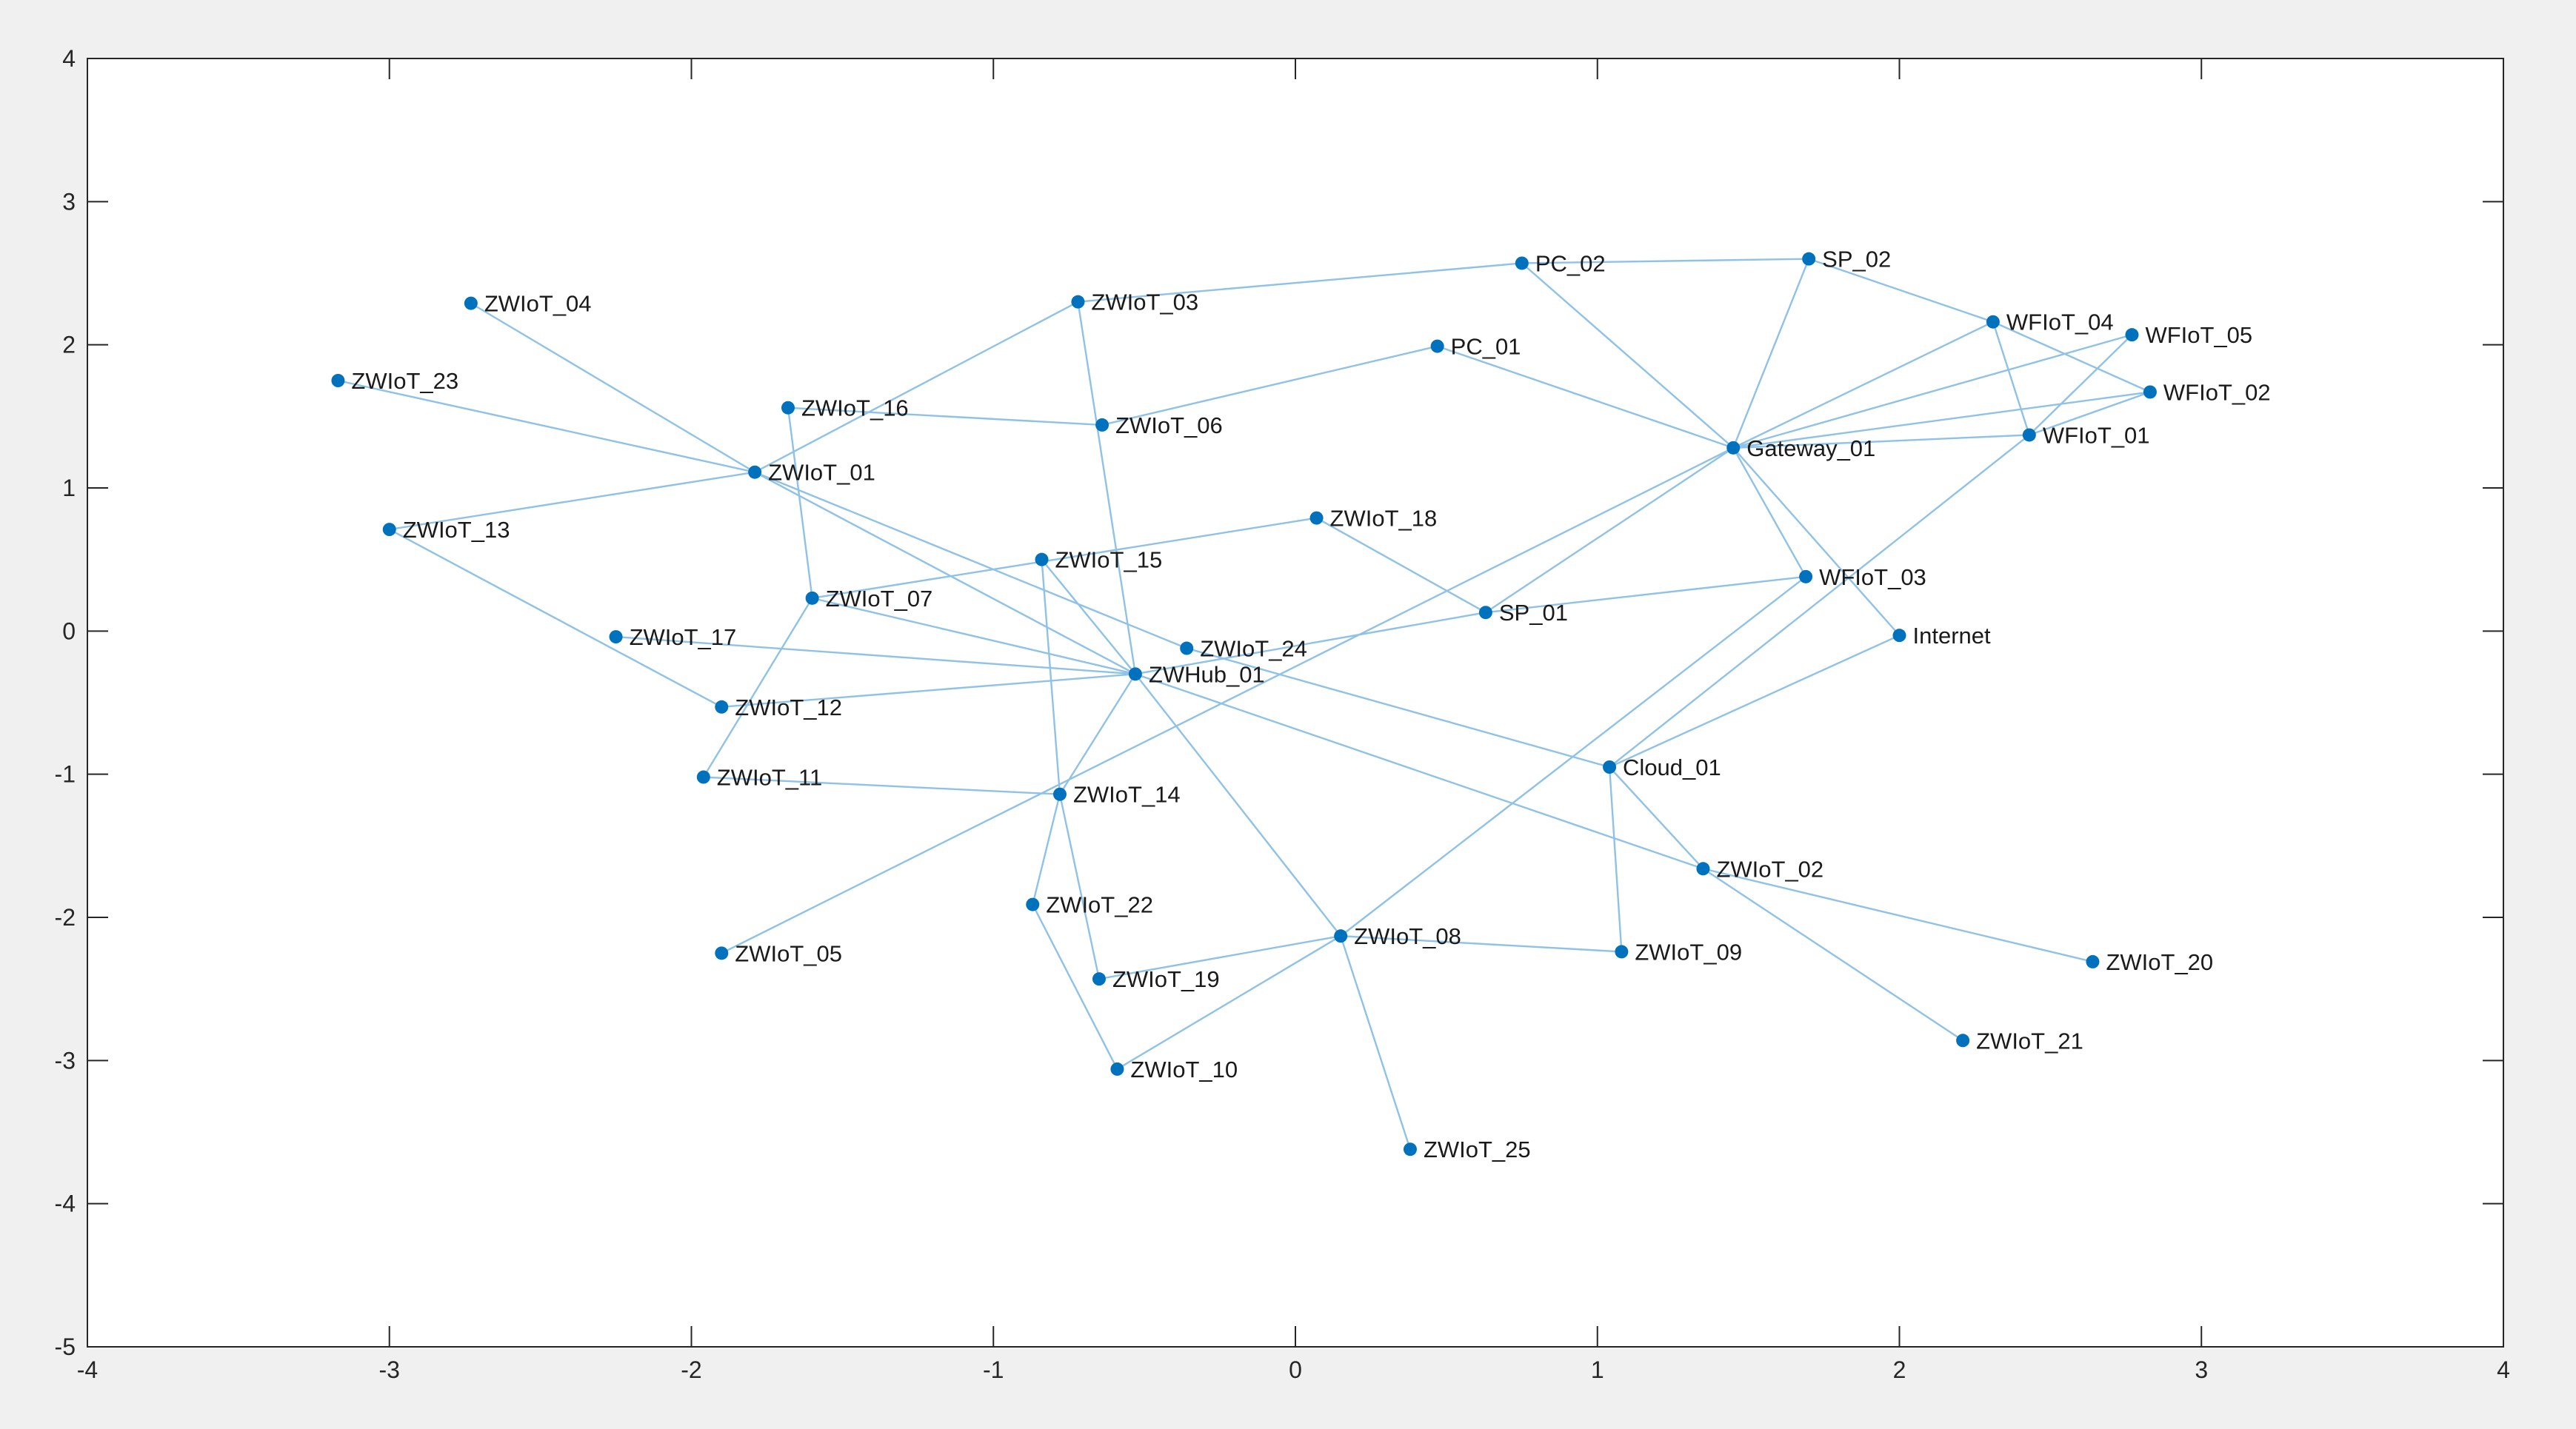  What do you see at coordinates (456, 530) in the screenshot?
I see `node-label: ZWIoT_13` at bounding box center [456, 530].